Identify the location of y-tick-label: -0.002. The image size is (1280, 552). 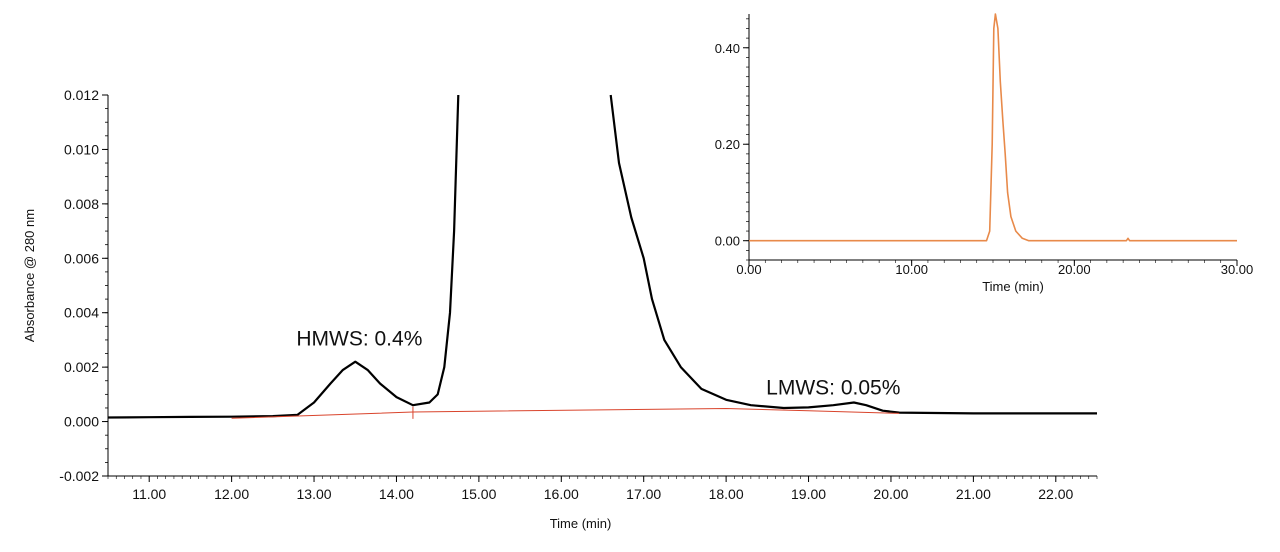
(79, 476).